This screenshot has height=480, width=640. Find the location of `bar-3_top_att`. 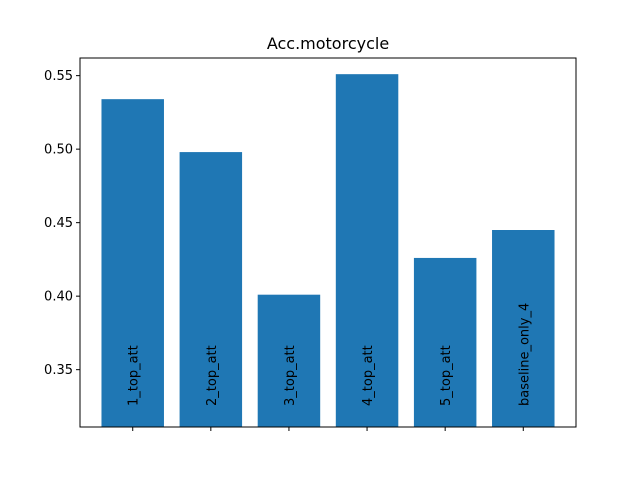

bar-3_top_att is located at coordinates (289, 360).